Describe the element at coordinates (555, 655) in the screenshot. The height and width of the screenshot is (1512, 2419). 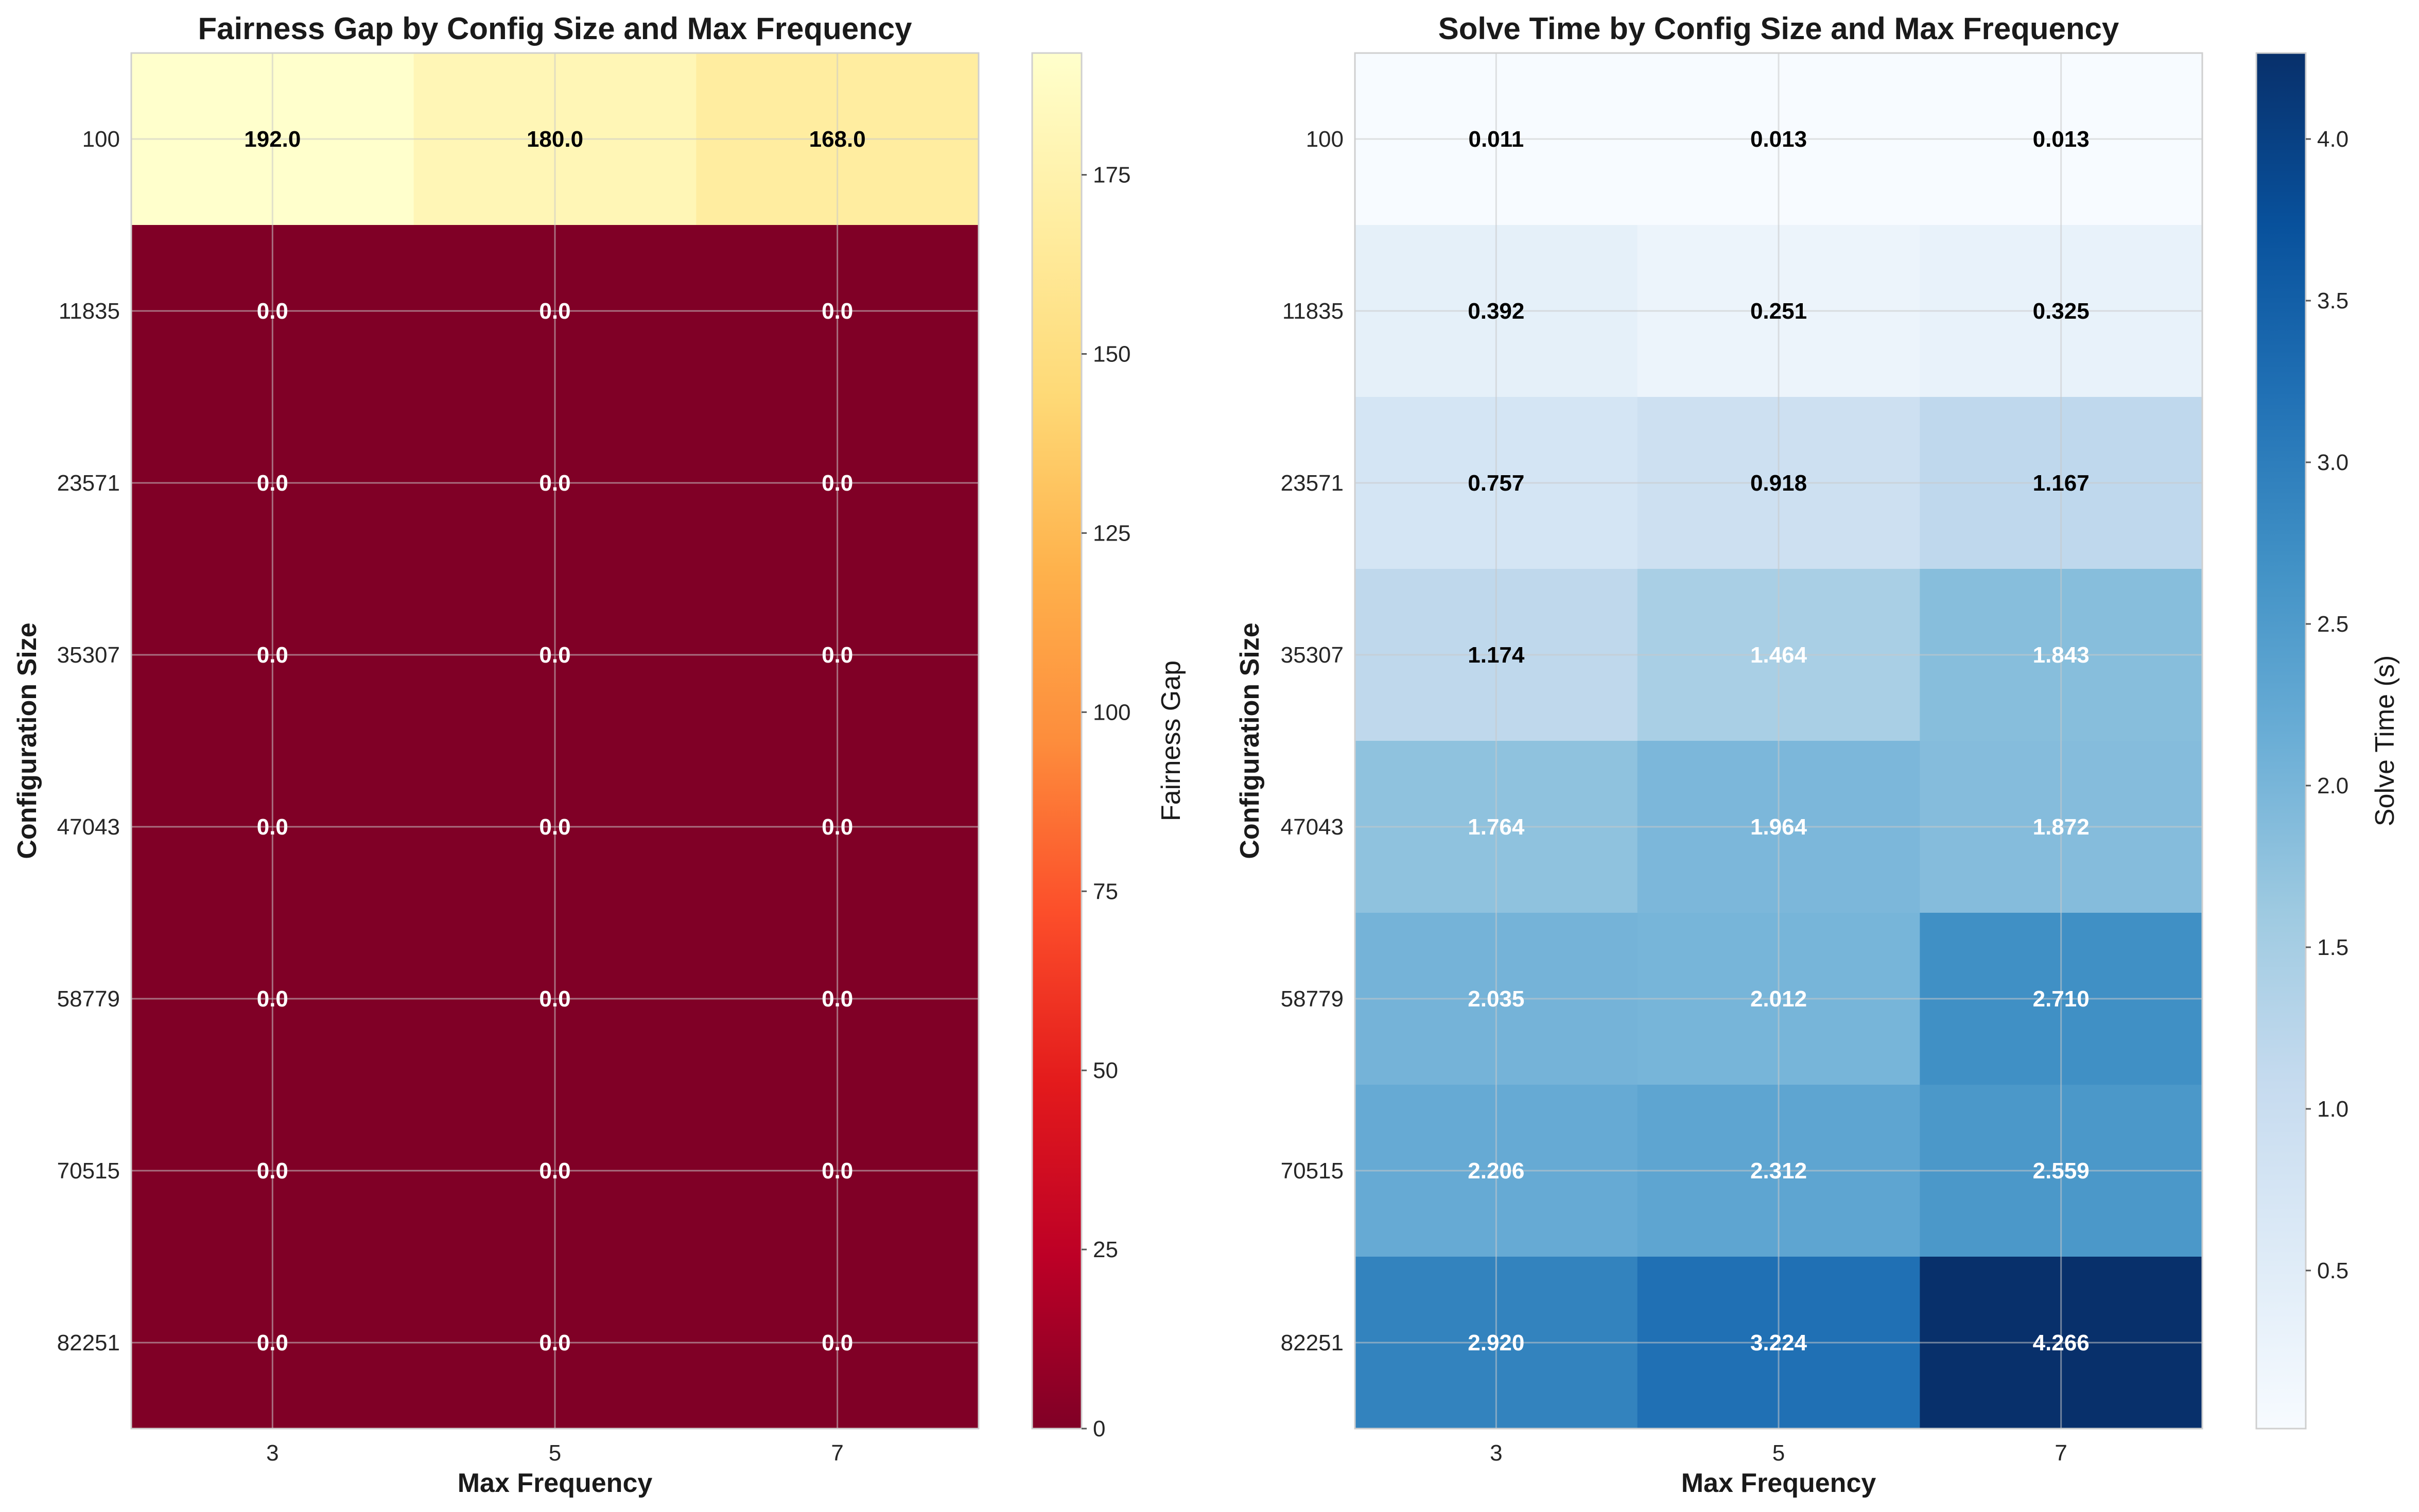
I see `fairness-gap-value-label-r3-c1: 0.0` at that location.